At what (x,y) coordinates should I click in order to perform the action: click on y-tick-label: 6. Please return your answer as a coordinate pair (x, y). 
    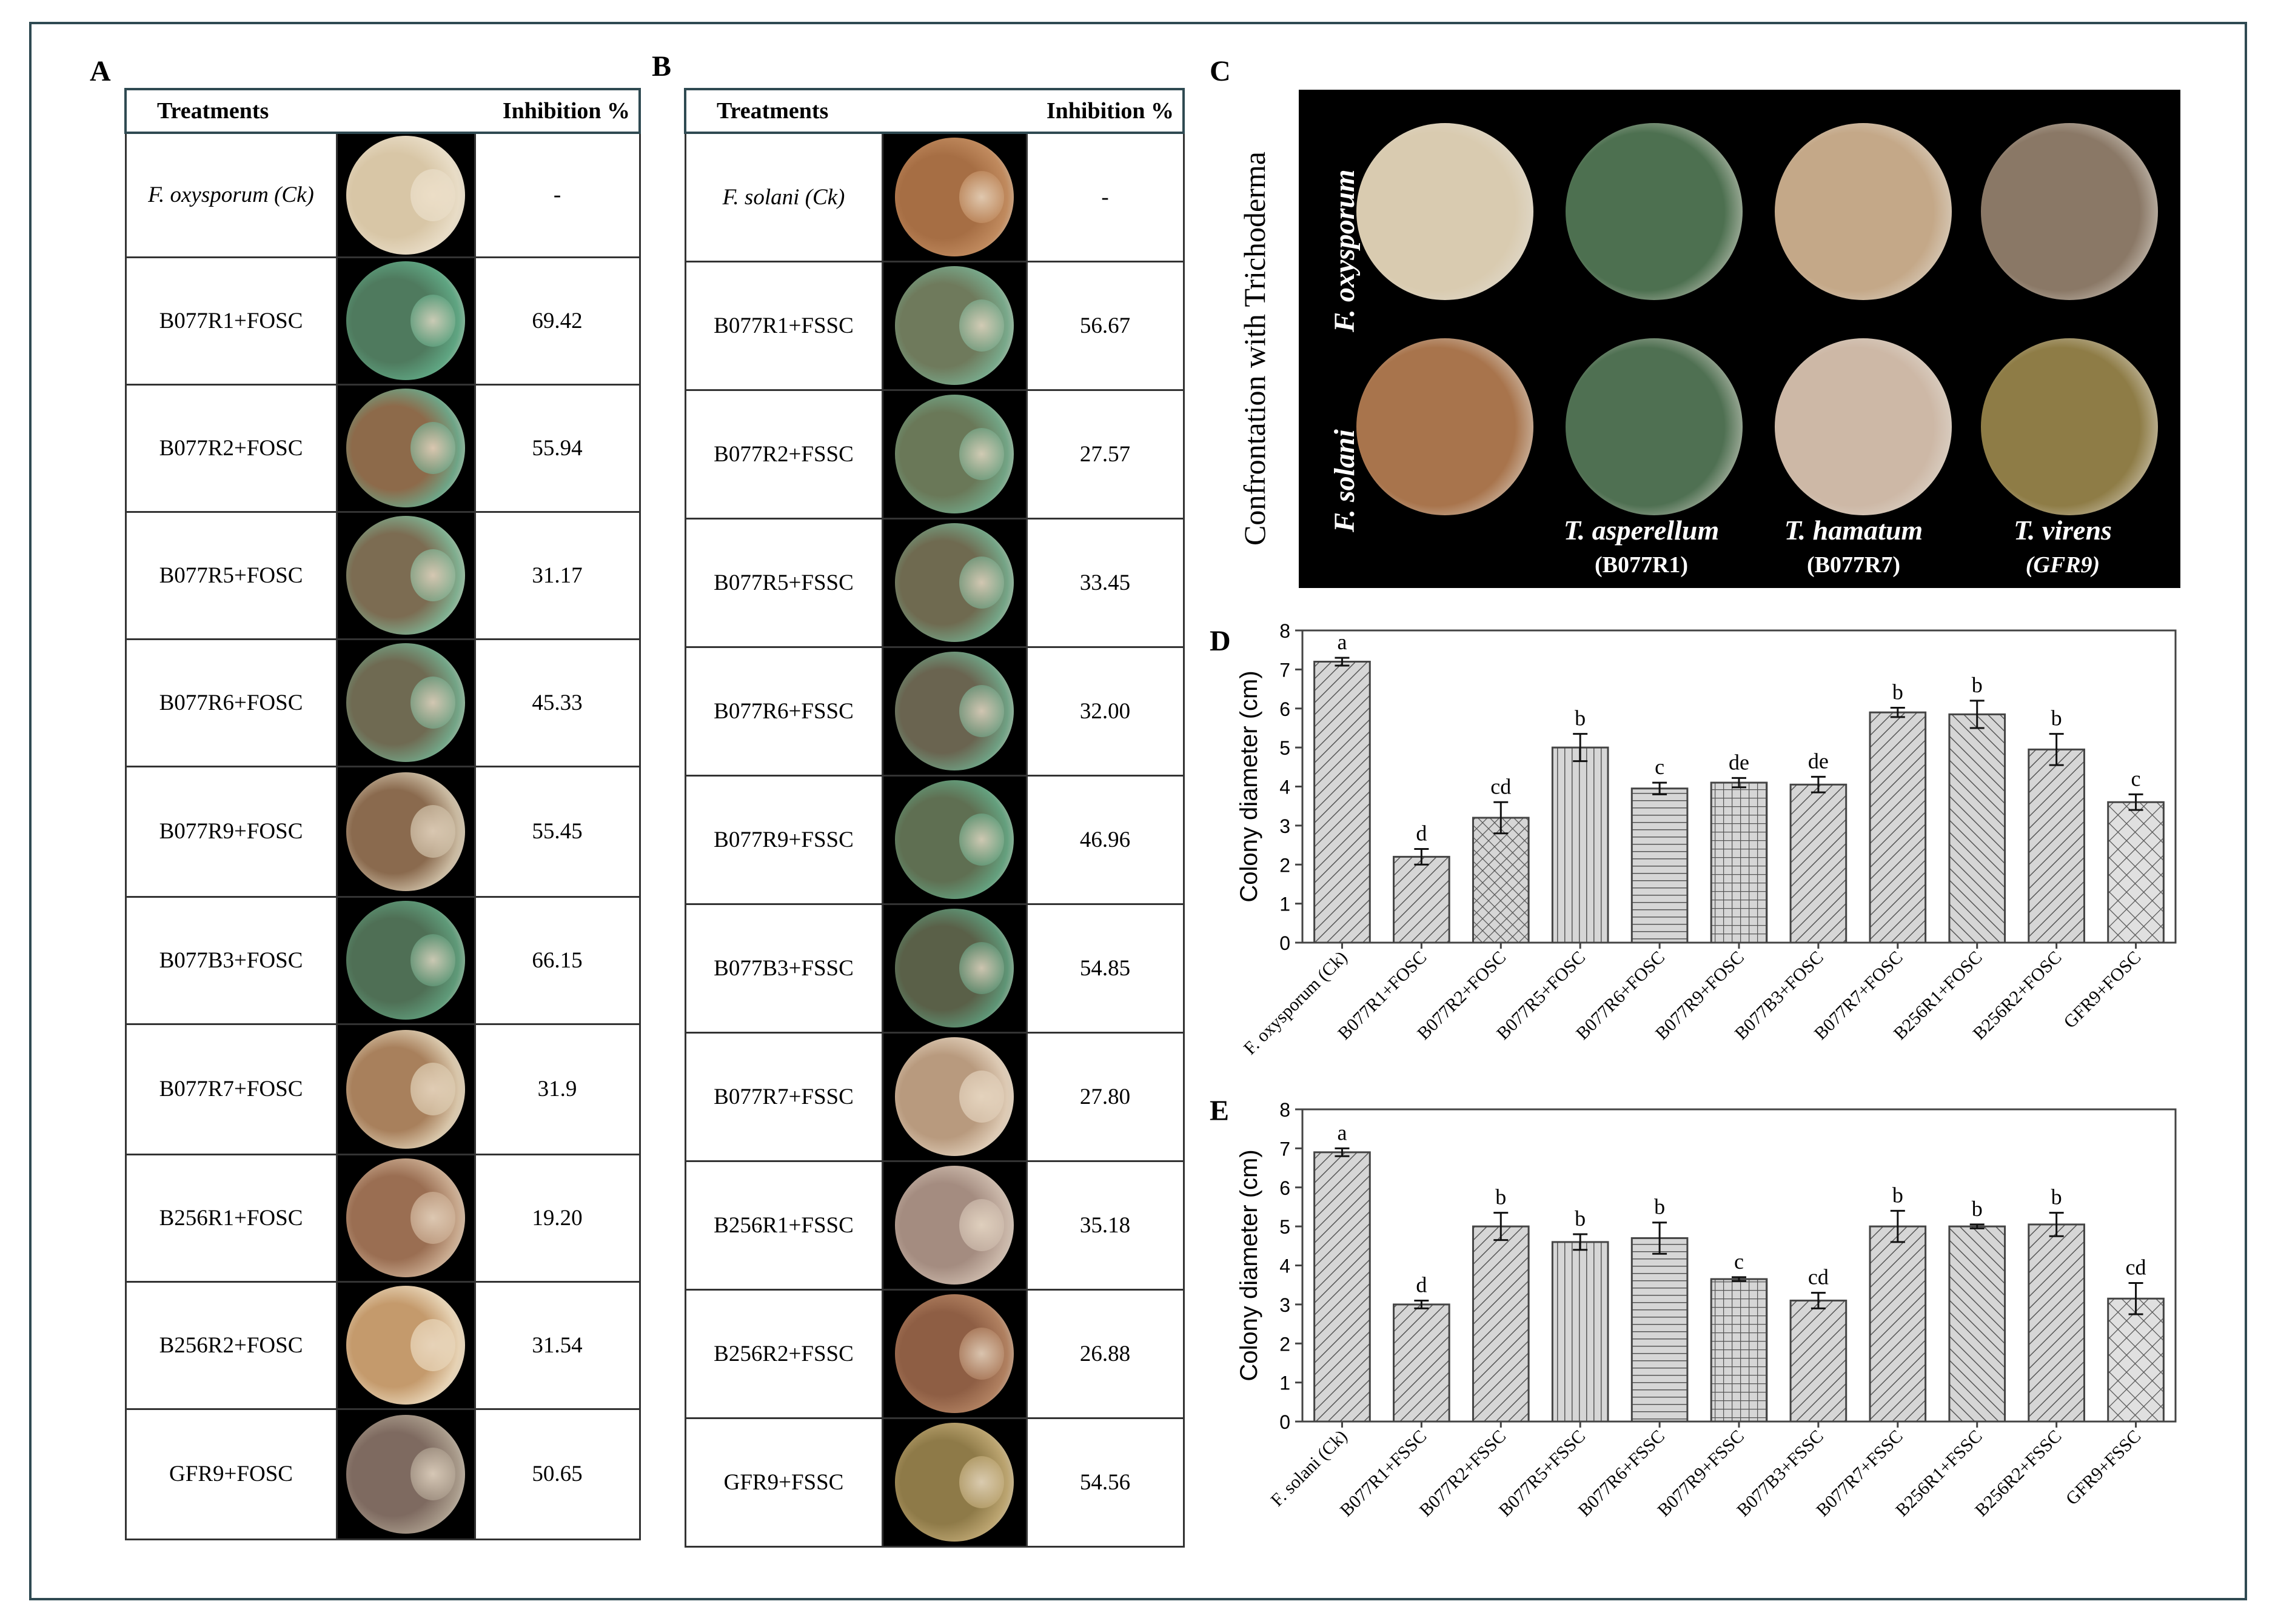
    Looking at the image, I should click on (1284, 1188).